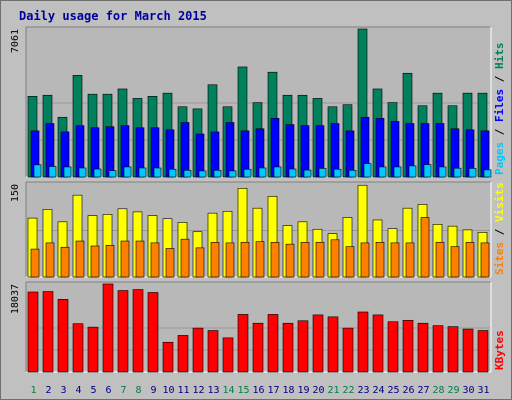 Image resolution: width=512 pixels, height=400 pixels. Describe the element at coordinates (333, 390) in the screenshot. I see `x-tick-label-day-21: 21` at that location.